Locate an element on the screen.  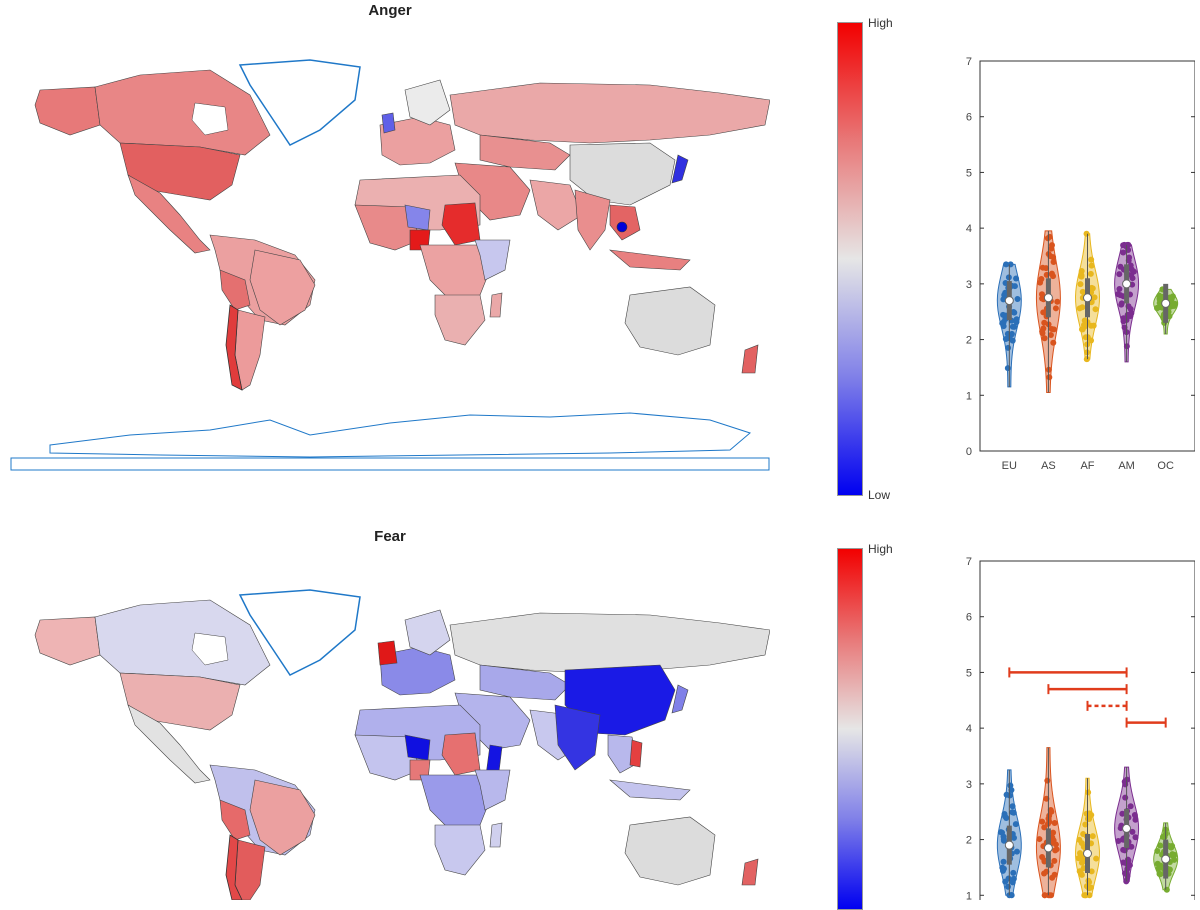
anger-title: Anger is located at coordinates (390, 10).